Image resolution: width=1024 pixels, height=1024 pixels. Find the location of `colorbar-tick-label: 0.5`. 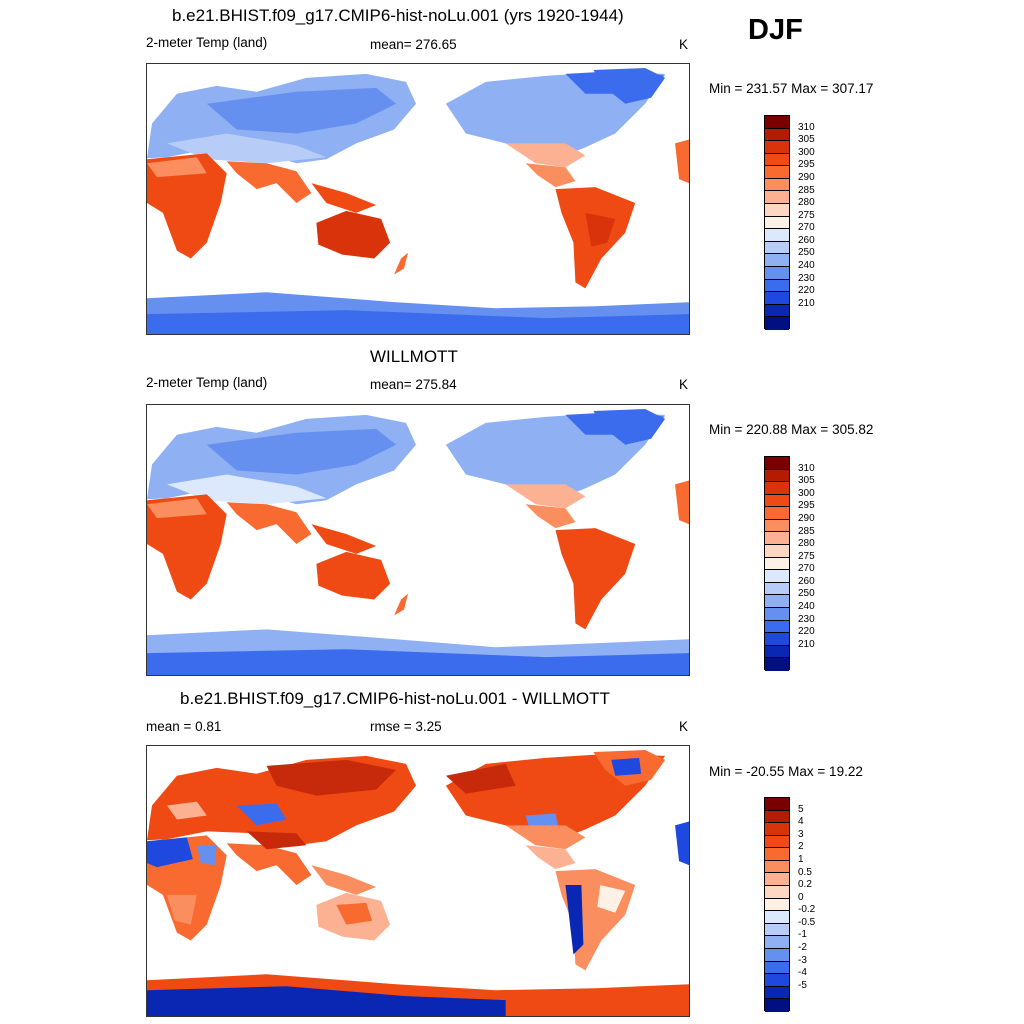

colorbar-tick-label: 0.5 is located at coordinates (805, 872).